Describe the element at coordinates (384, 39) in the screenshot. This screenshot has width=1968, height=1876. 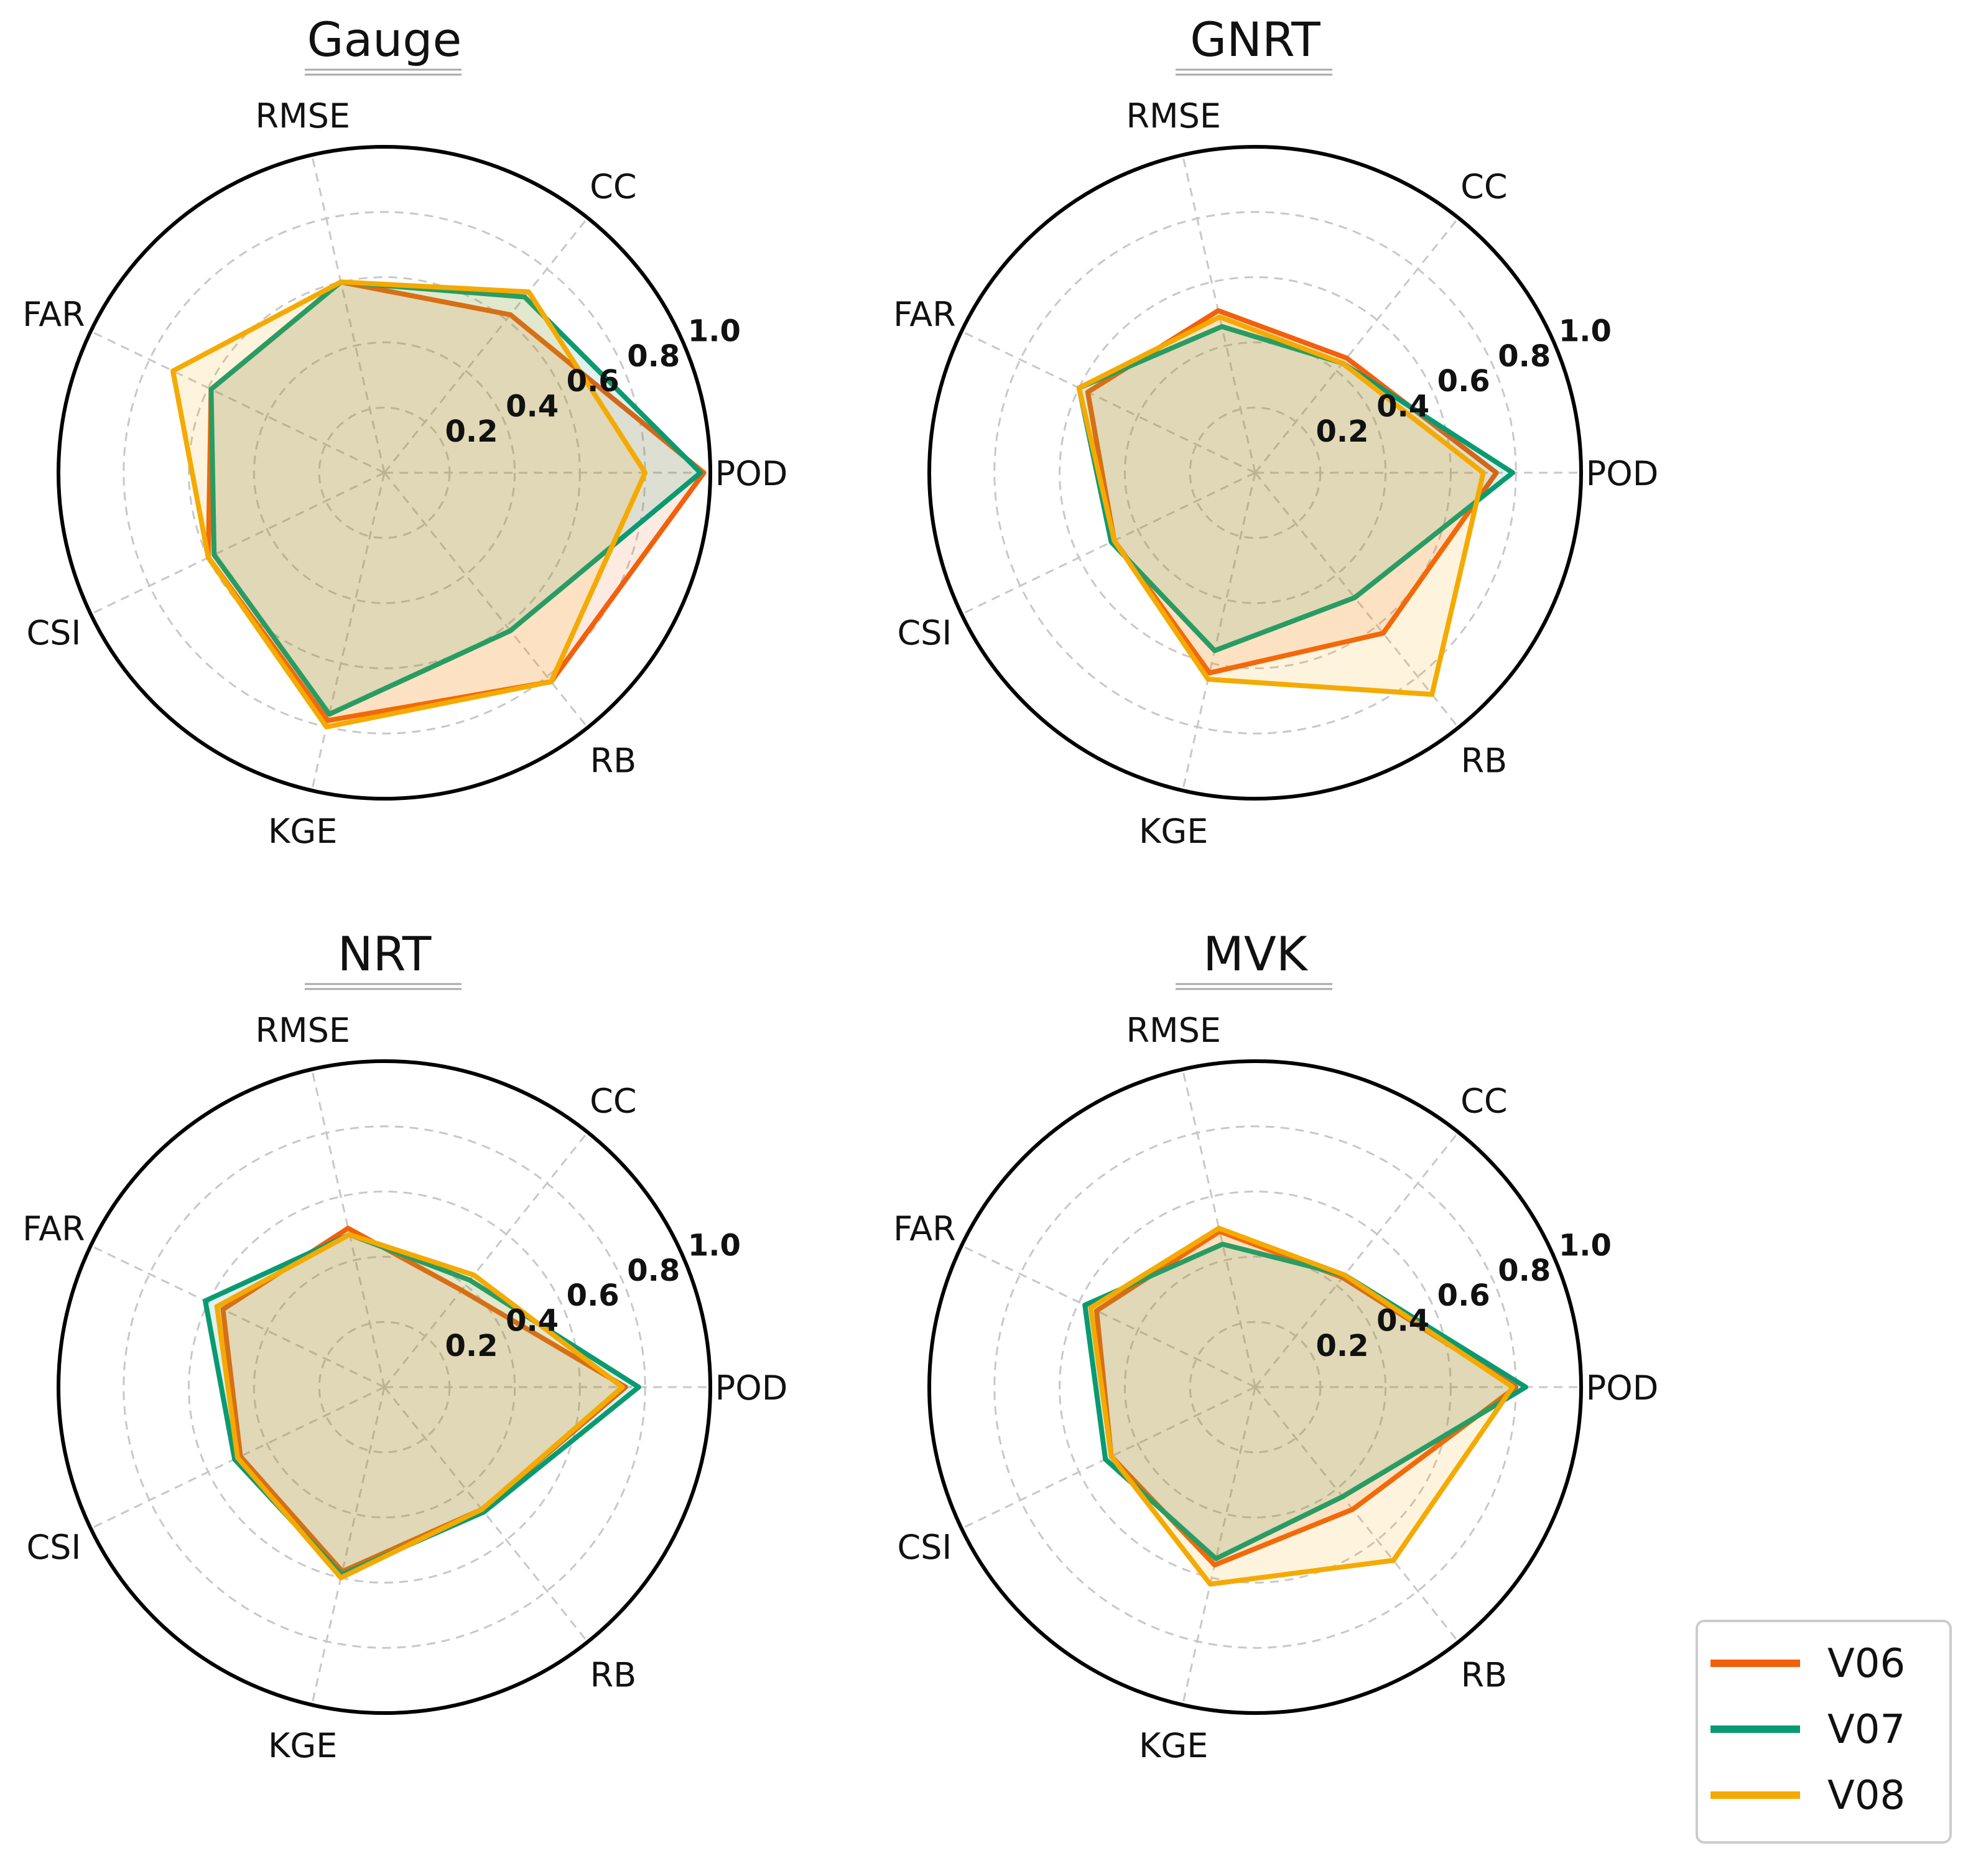
I see `panel-title: Gauge` at that location.